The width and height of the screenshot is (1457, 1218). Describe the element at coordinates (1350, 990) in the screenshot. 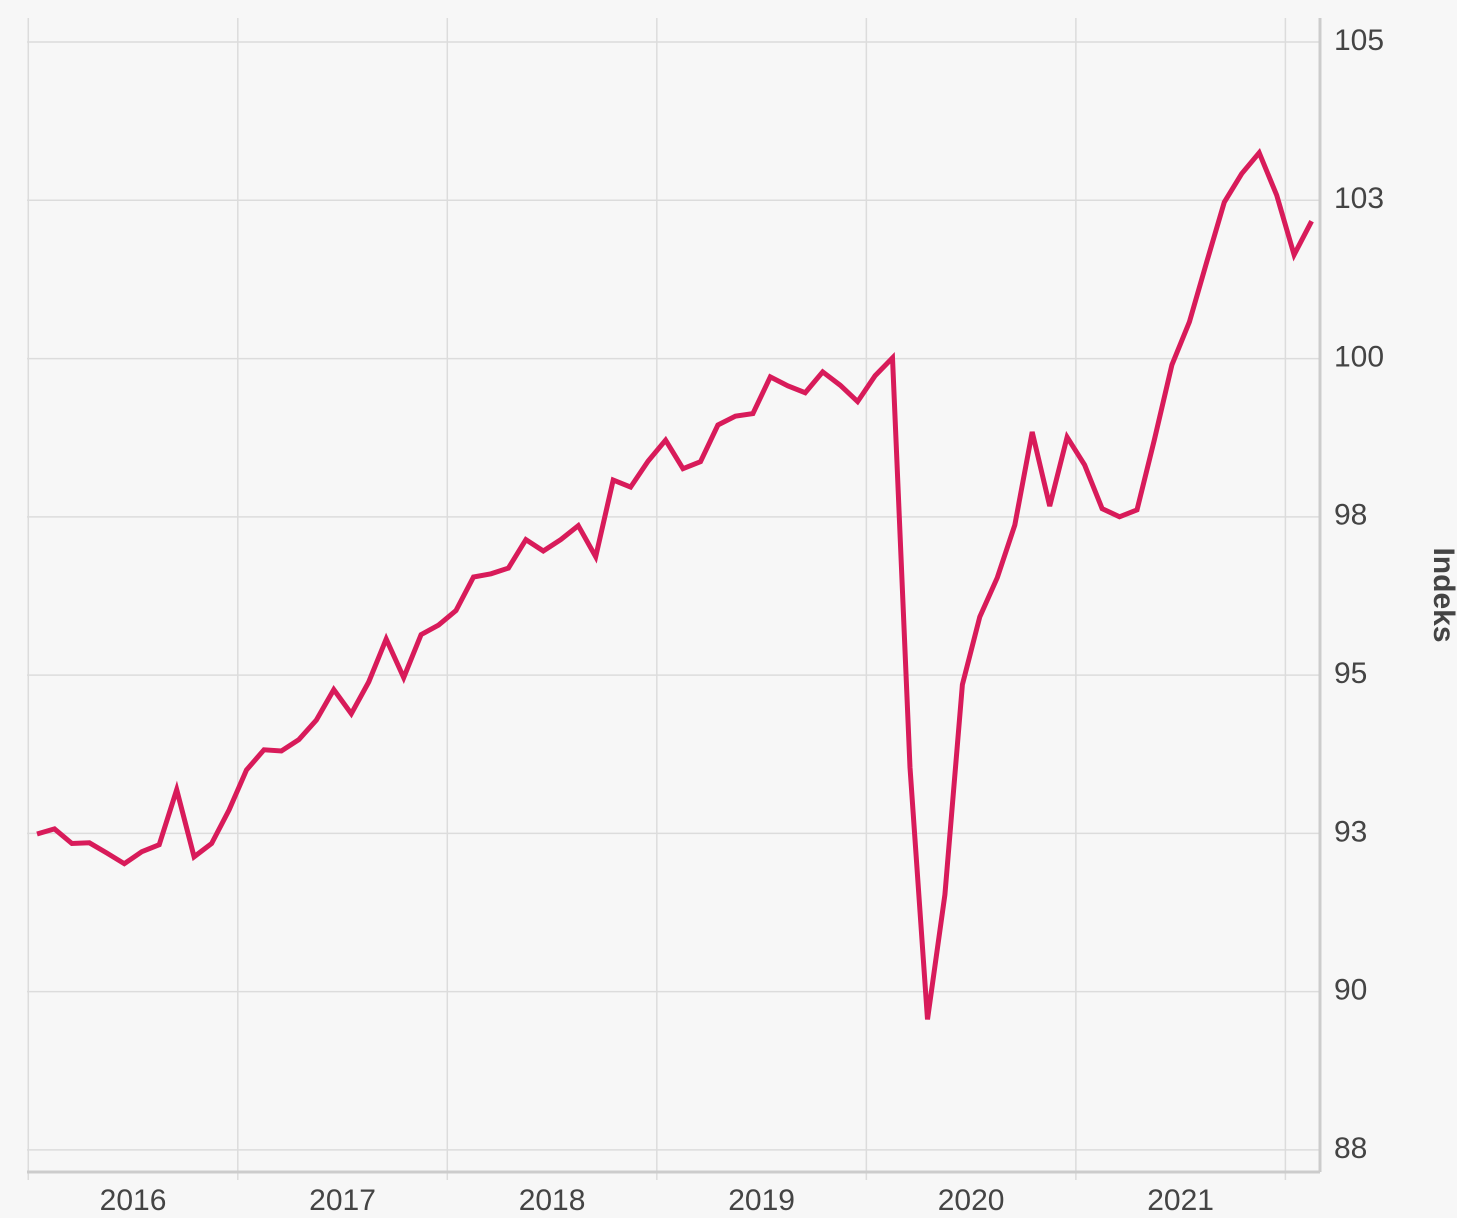

I see `y-tick-label: 90` at that location.